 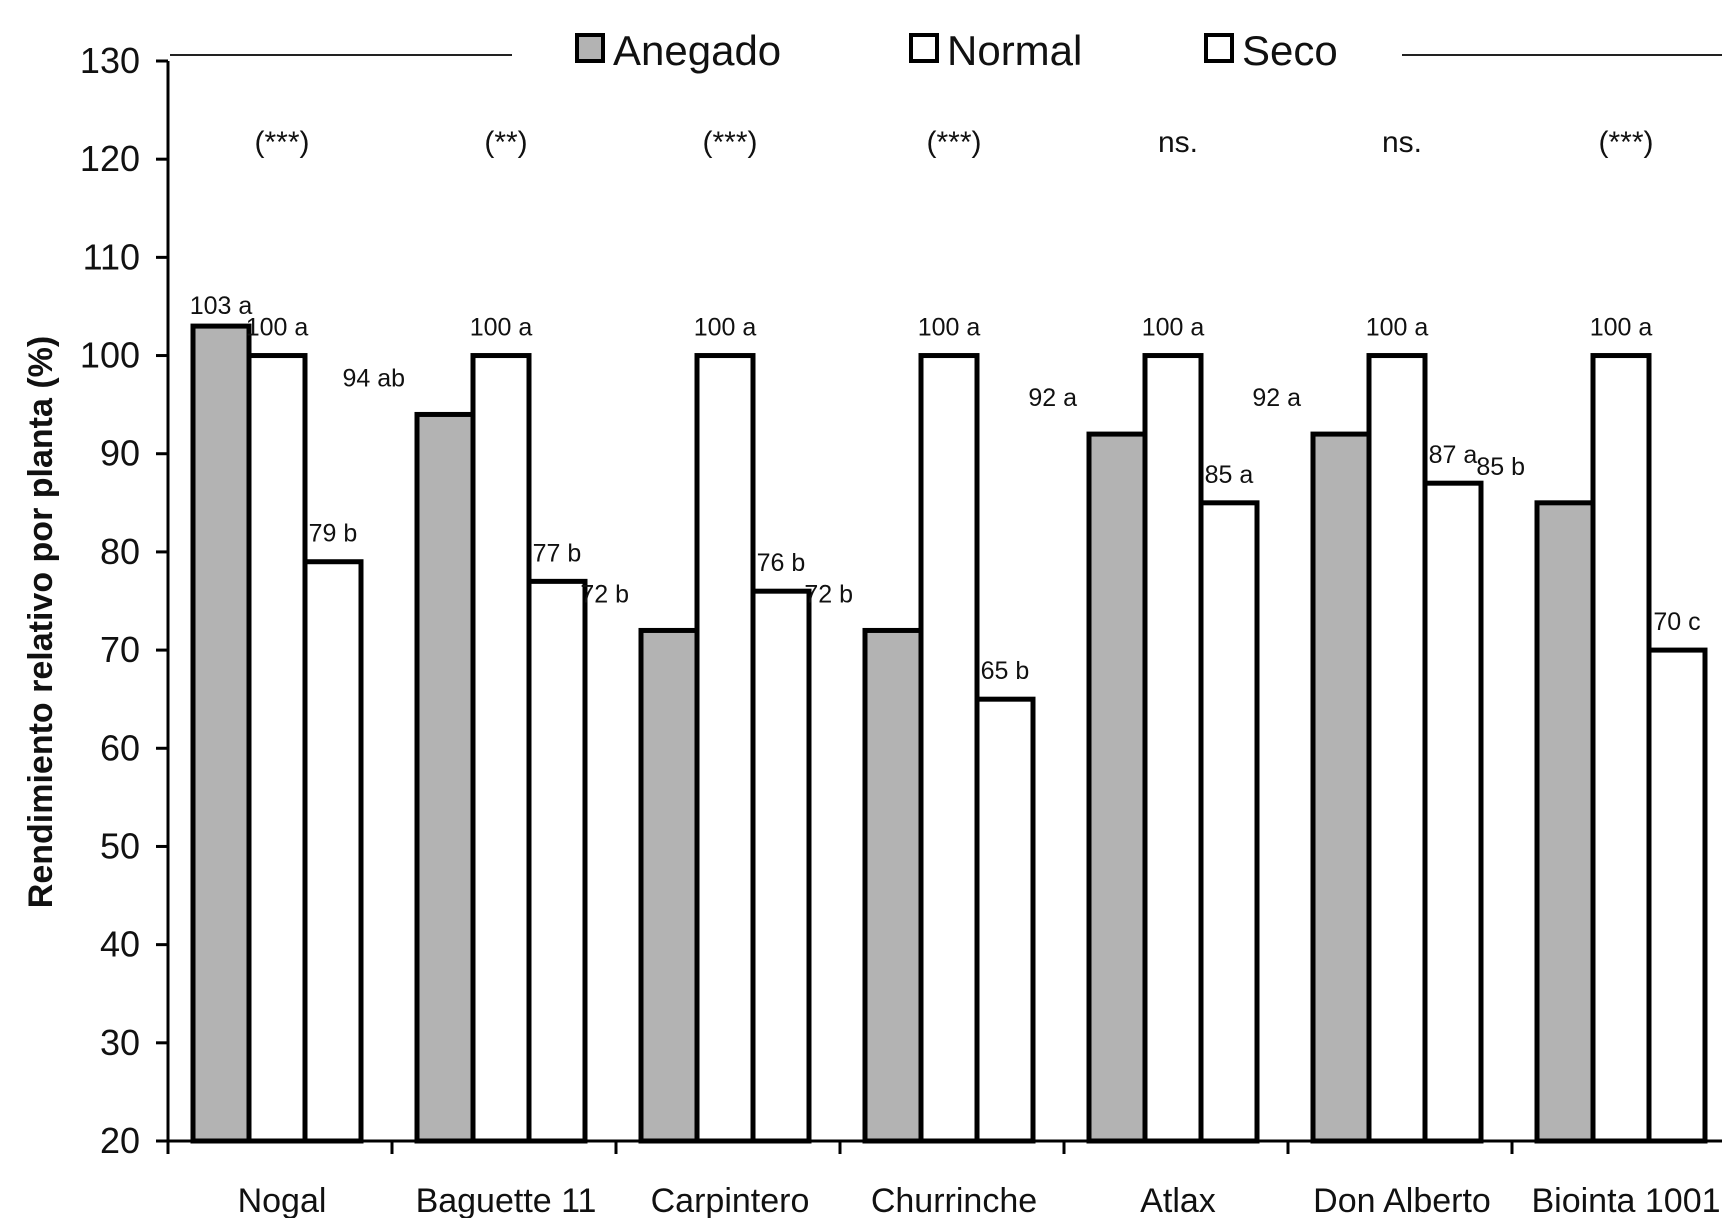 I want to click on category-label: Biointa 1001, so click(x=1625, y=1200).